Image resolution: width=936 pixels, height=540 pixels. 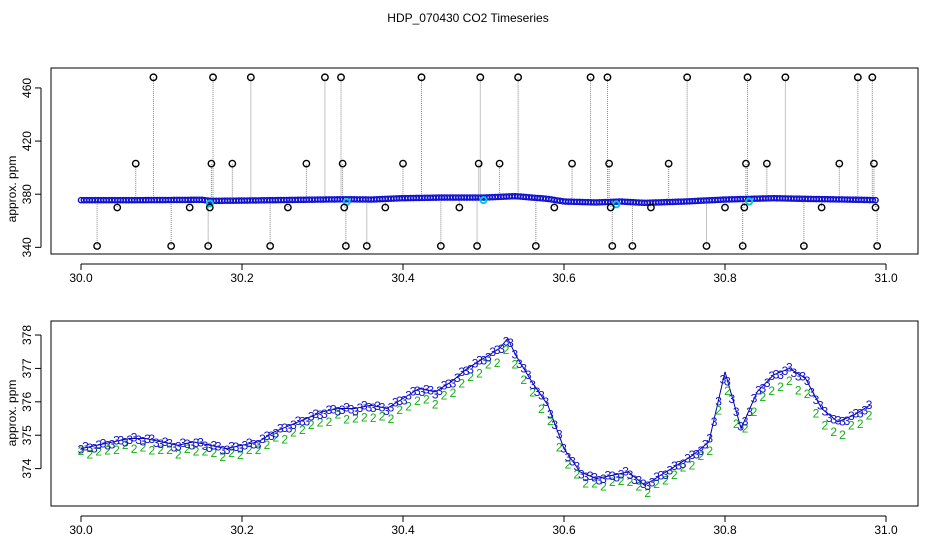 I want to click on y-tick-label: 377, so click(x=27, y=368).